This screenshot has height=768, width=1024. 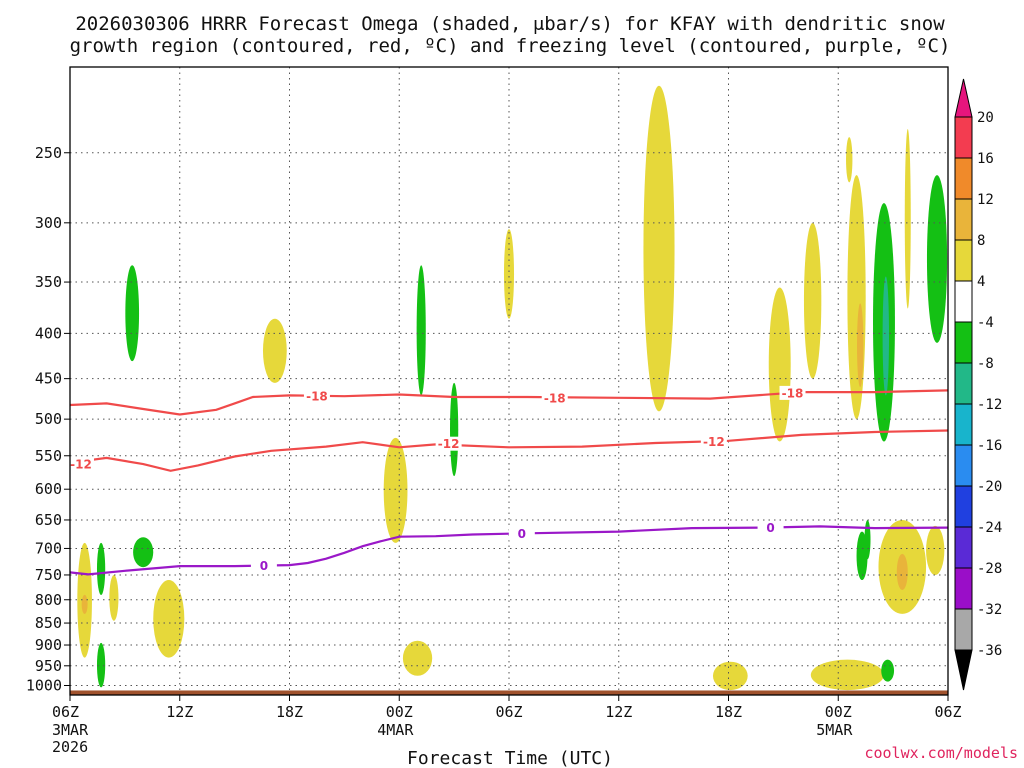 I want to click on contour-label-2-2: 0, so click(x=770, y=528).